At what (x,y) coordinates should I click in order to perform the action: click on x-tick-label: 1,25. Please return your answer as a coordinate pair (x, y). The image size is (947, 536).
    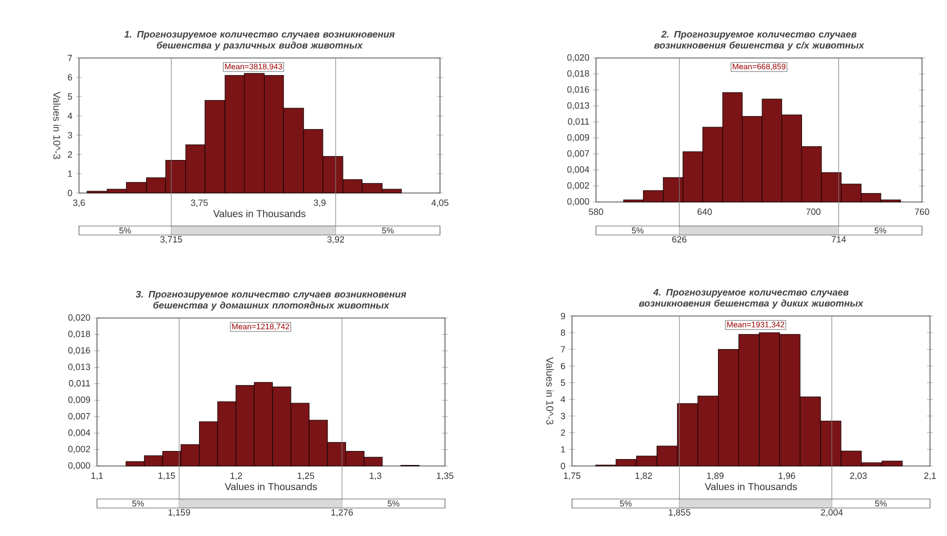
    Looking at the image, I should click on (306, 476).